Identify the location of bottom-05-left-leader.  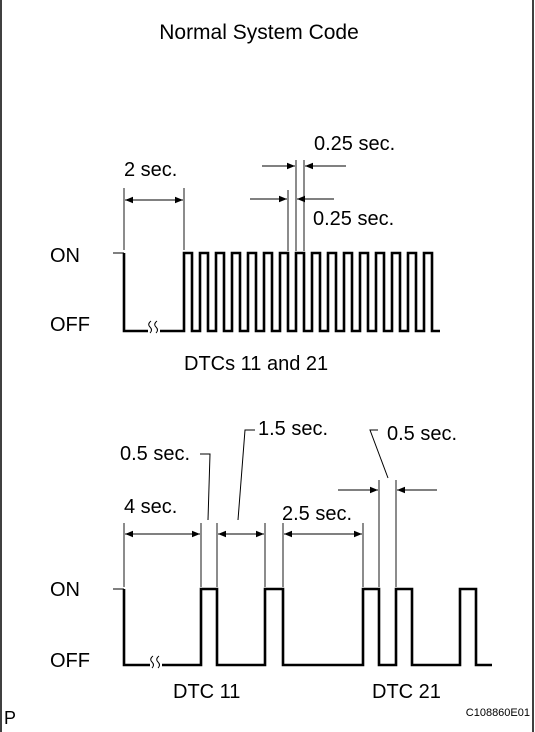
(205, 487).